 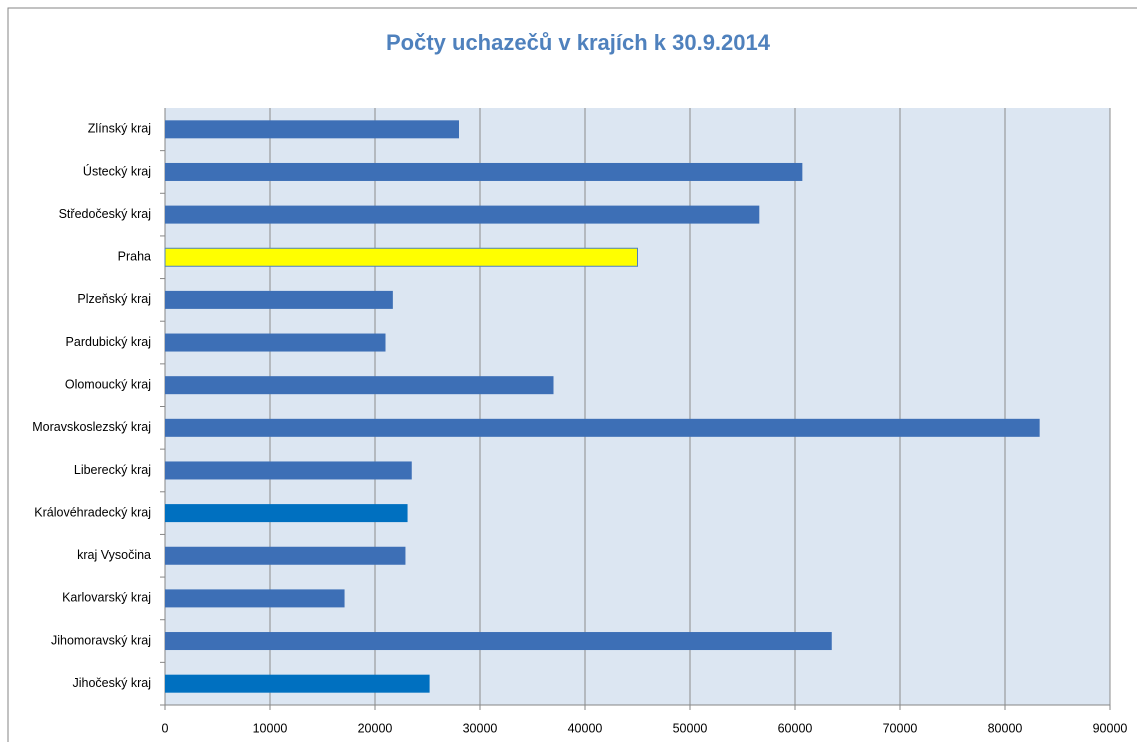 What do you see at coordinates (92, 512) in the screenshot?
I see `y-tick-label: Královéhradecký kraj` at bounding box center [92, 512].